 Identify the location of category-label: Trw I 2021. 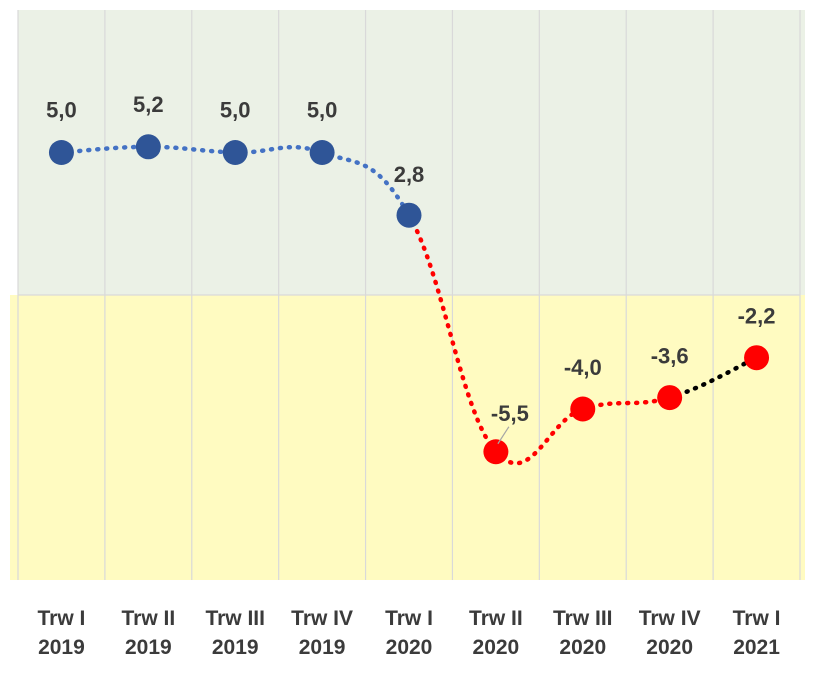
(756, 633).